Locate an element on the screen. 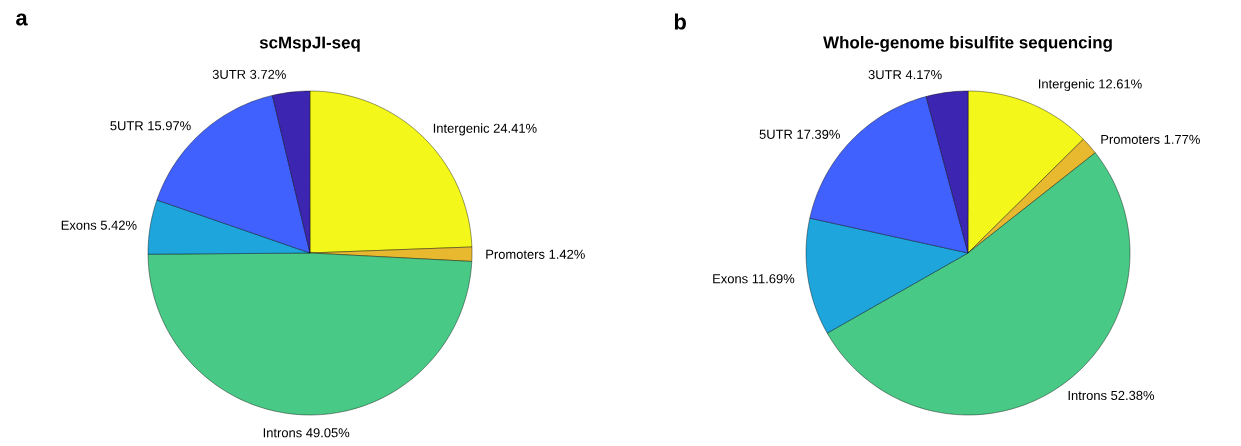 The width and height of the screenshot is (1241, 446). text: b is located at coordinates (680, 21).